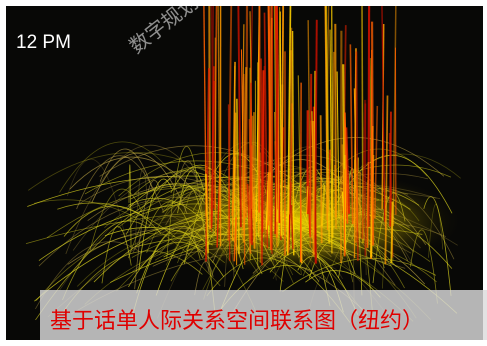 This screenshot has height=346, width=487. Describe the element at coordinates (43, 42) in the screenshot. I see `time-label: 12 PM` at that location.